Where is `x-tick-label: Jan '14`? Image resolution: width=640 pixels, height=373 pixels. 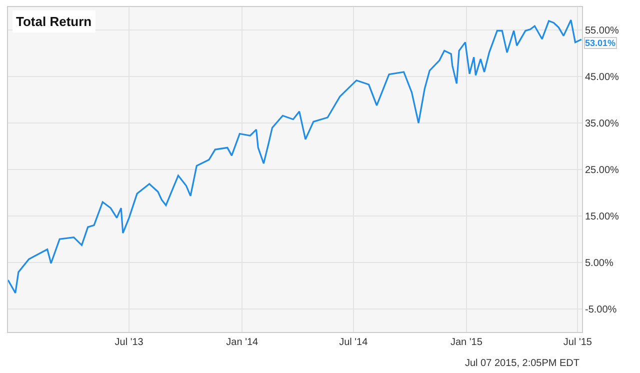
x-tick-label: Jan '14 is located at coordinates (242, 342).